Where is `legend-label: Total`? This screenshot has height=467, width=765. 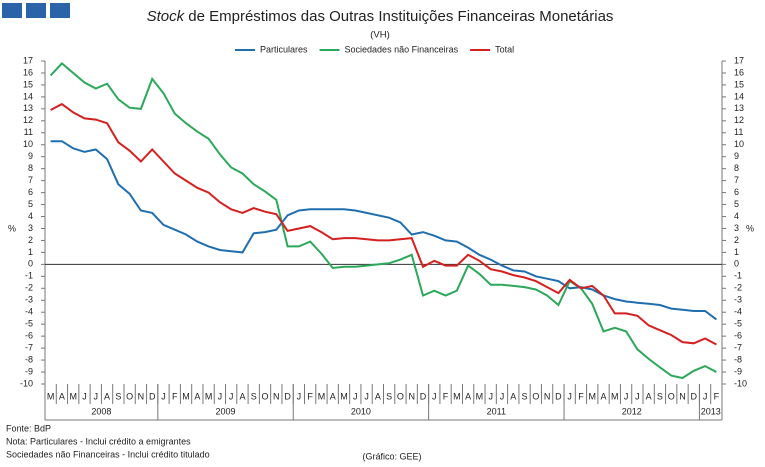 legend-label: Total is located at coordinates (504, 49).